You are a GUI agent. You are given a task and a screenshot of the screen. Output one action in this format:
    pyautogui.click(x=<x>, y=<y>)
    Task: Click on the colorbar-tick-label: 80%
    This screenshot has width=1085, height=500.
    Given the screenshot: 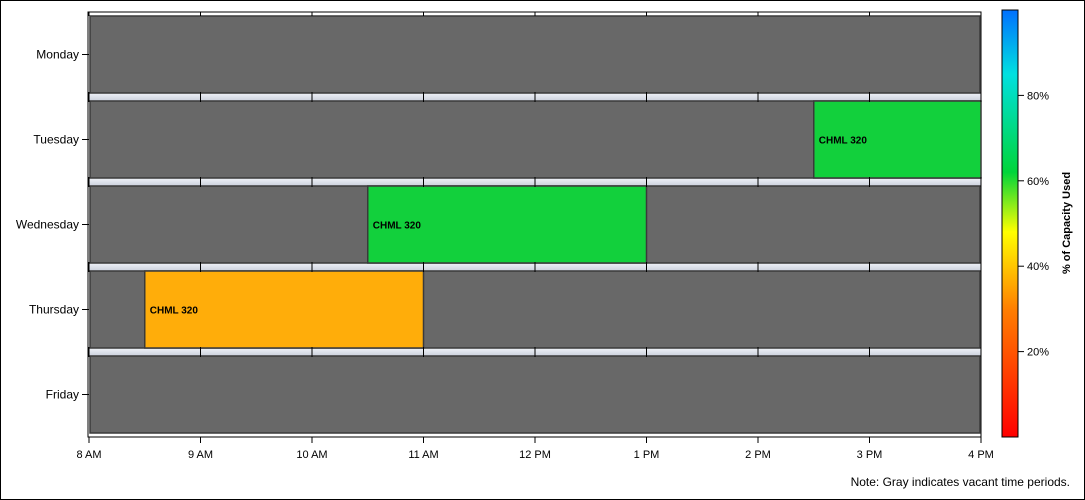 What is the action you would take?
    pyautogui.click(x=1038, y=96)
    